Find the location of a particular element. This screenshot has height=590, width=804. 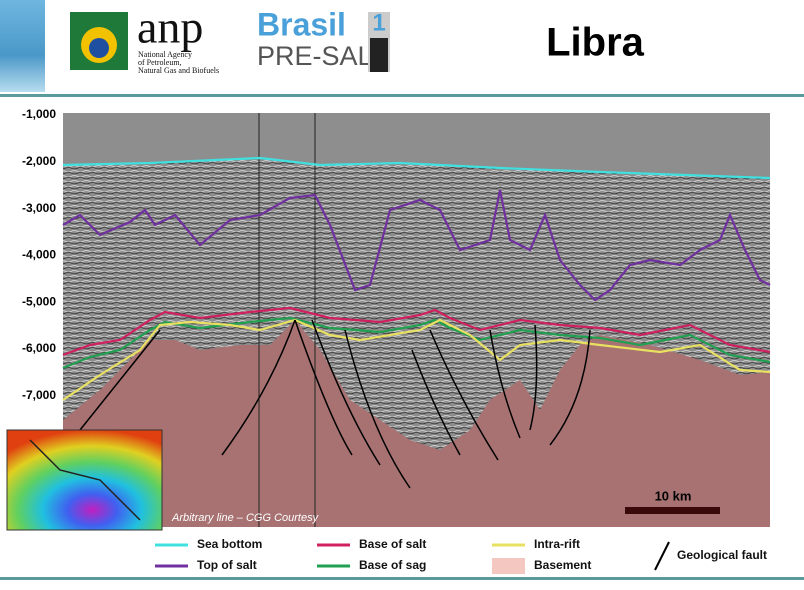

base-of-salt is located at coordinates (416, 331).